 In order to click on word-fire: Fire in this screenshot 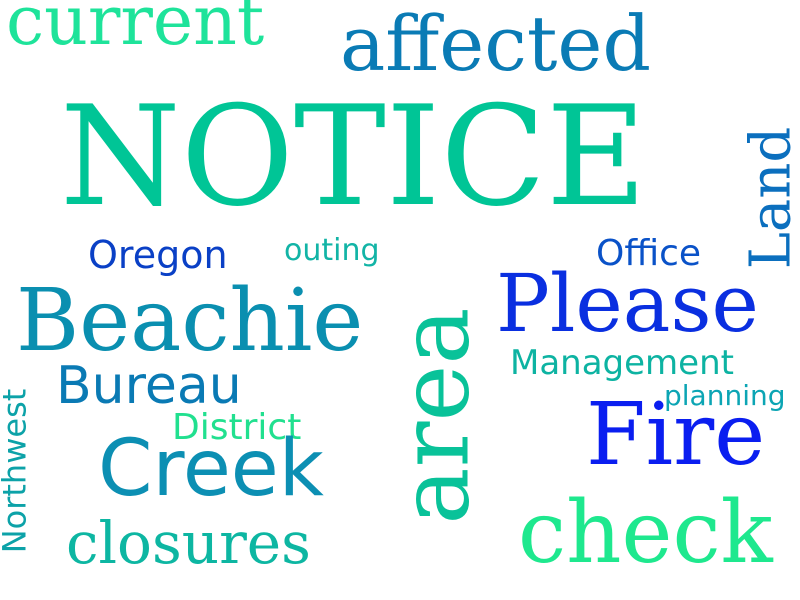, I will do `click(676, 435)`.